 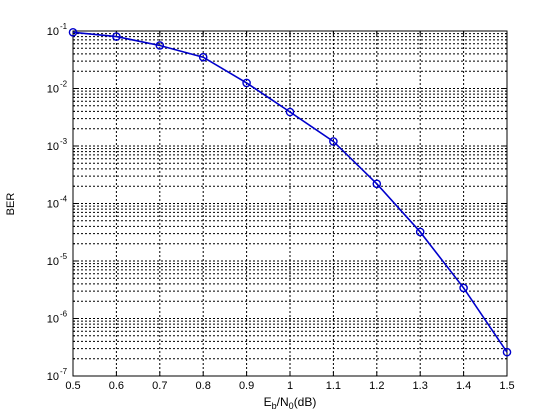 I want to click on y-tick-label-exponent: -4, so click(x=64, y=199).